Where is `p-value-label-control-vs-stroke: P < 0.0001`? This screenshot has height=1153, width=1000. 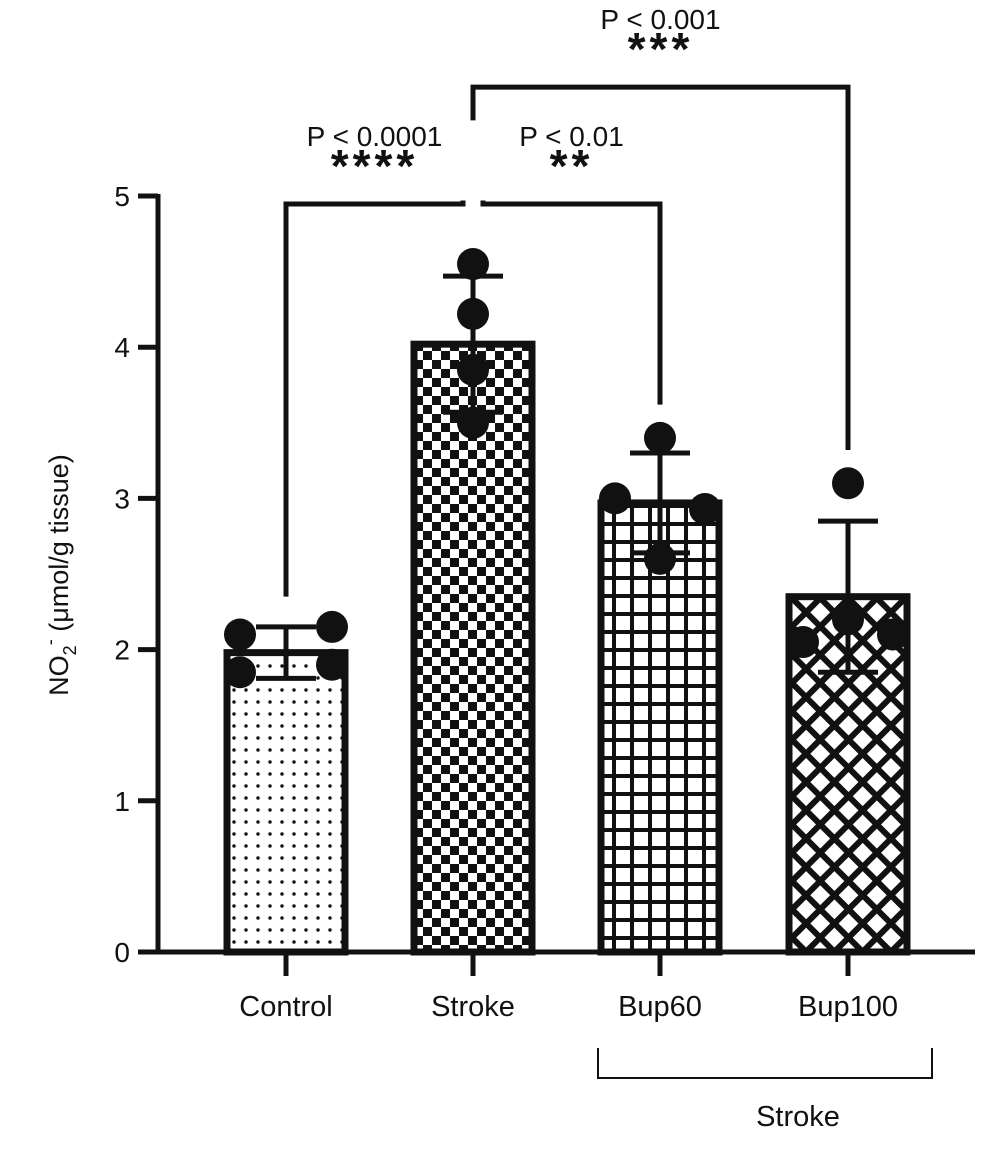
p-value-label-control-vs-stroke: P < 0.0001 is located at coordinates (375, 136).